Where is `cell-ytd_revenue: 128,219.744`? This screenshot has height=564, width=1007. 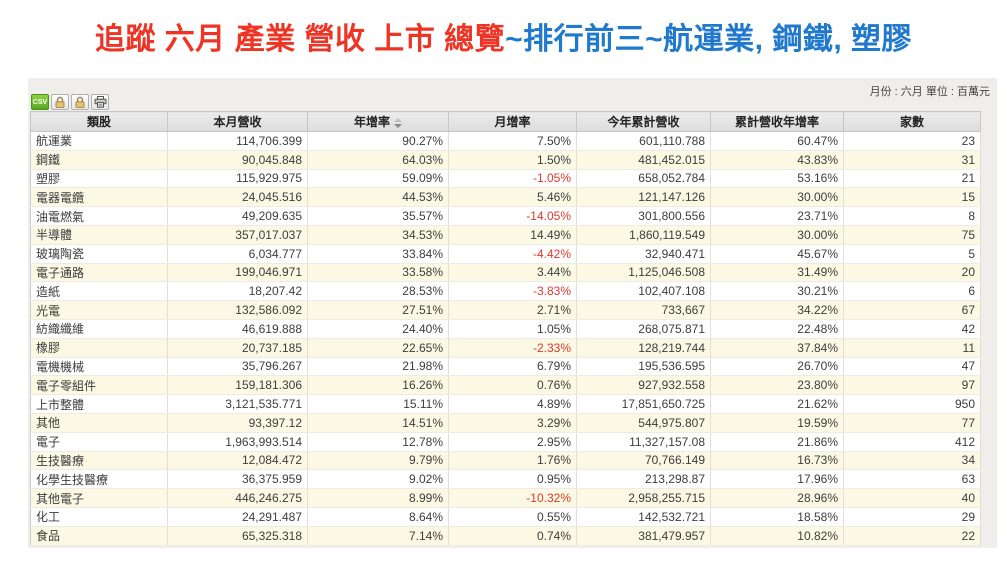 cell-ytd_revenue: 128,219.744 is located at coordinates (643, 348).